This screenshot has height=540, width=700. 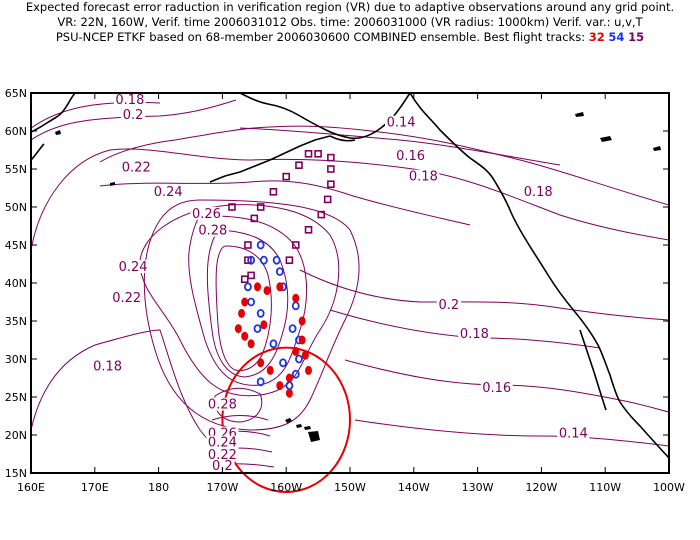 What do you see at coordinates (669, 487) in the screenshot?
I see `lon-label: 100W` at bounding box center [669, 487].